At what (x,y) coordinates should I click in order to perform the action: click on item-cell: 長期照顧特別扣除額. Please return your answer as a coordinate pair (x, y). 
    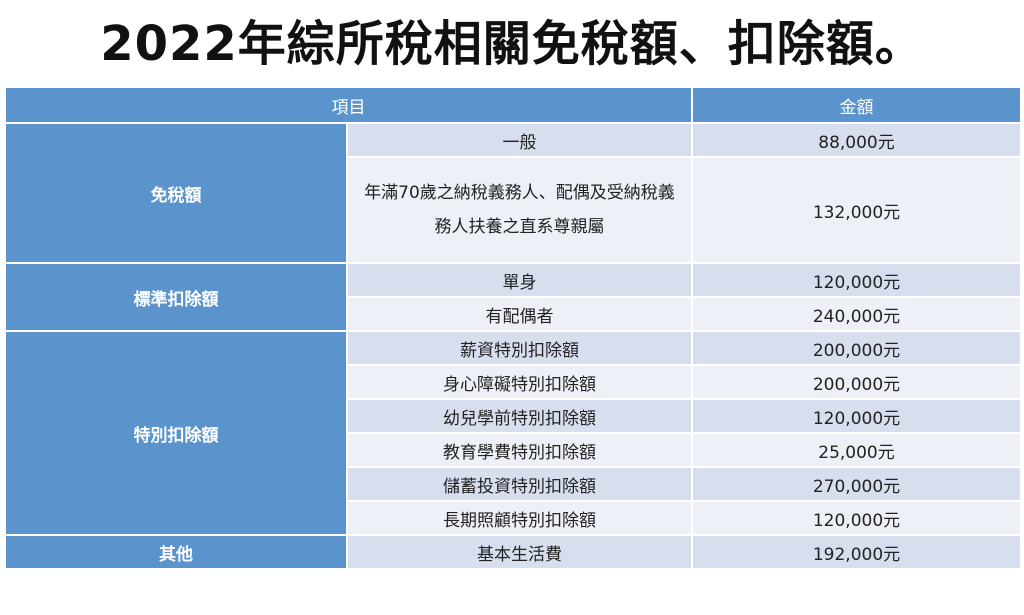
    Looking at the image, I should click on (519, 518).